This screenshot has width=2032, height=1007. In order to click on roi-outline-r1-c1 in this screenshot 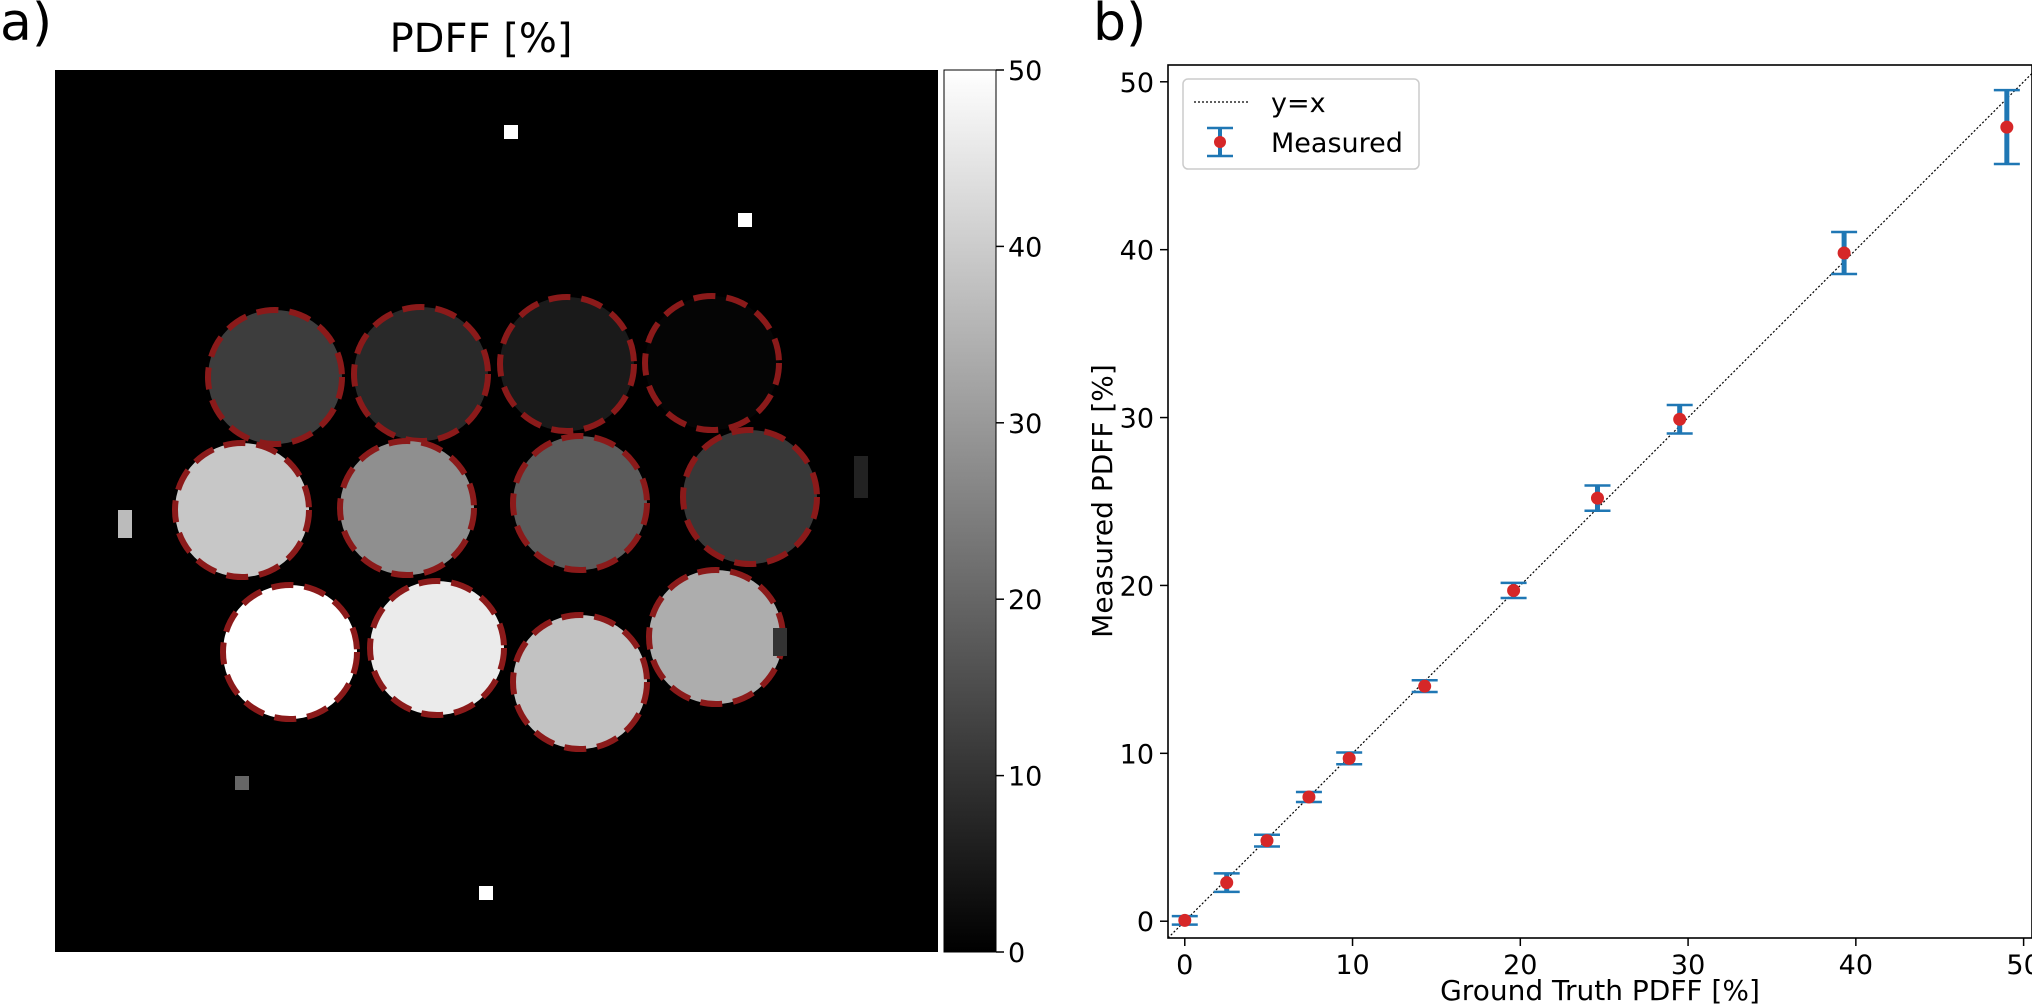, I will do `click(275, 377)`.